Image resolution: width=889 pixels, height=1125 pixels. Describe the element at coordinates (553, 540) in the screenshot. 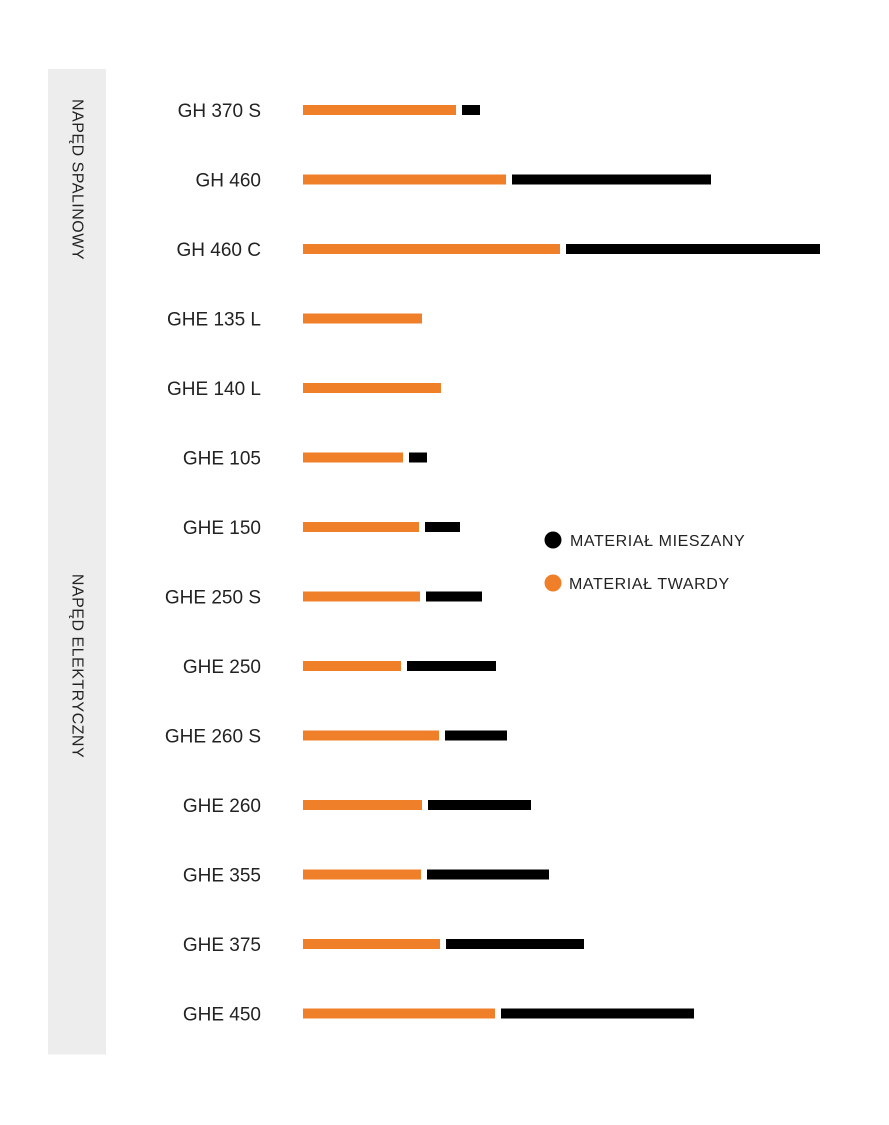

I see `black-circle-icon` at that location.